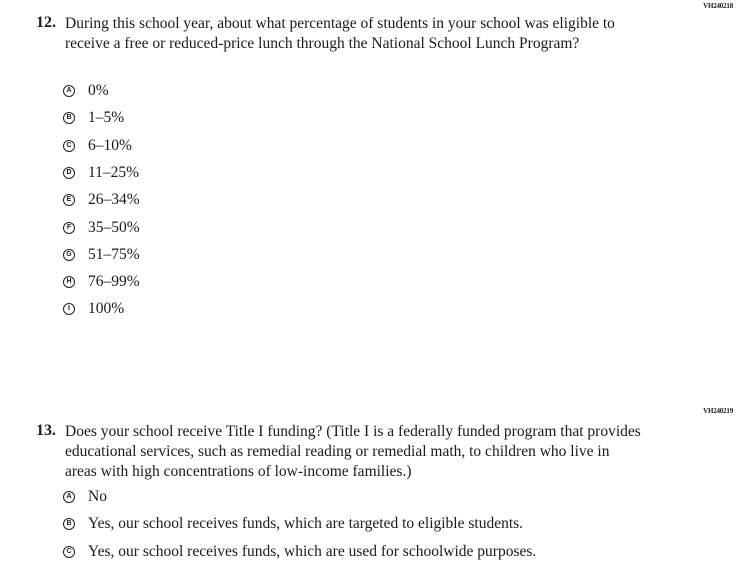  What do you see at coordinates (114, 282) in the screenshot?
I see `option-label: 76–99%` at bounding box center [114, 282].